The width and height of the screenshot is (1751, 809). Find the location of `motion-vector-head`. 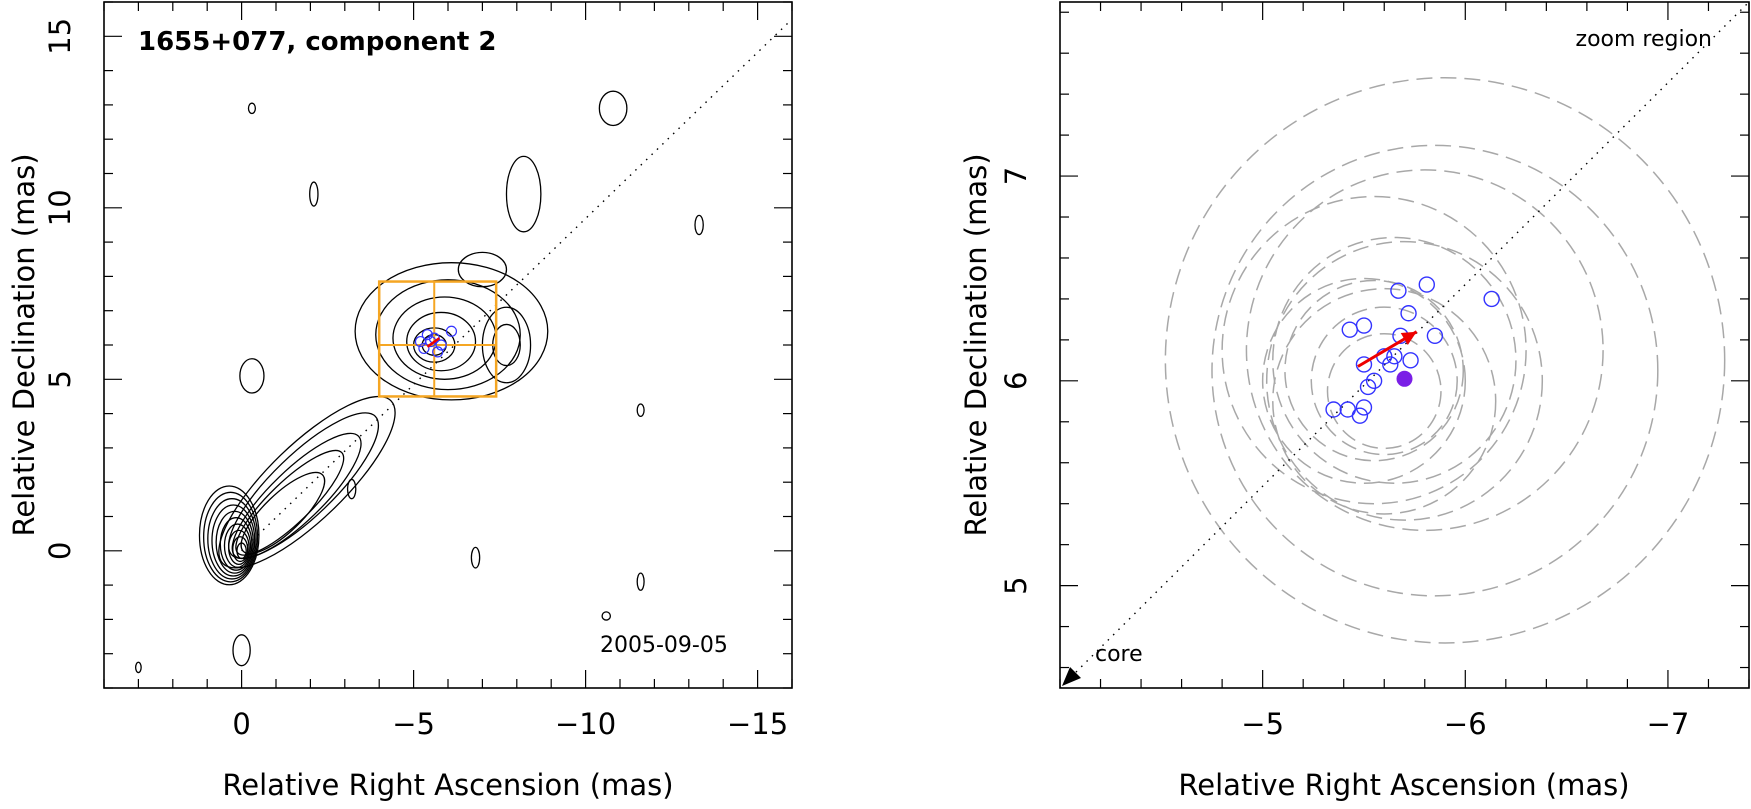

motion-vector-head is located at coordinates (1408, 338).